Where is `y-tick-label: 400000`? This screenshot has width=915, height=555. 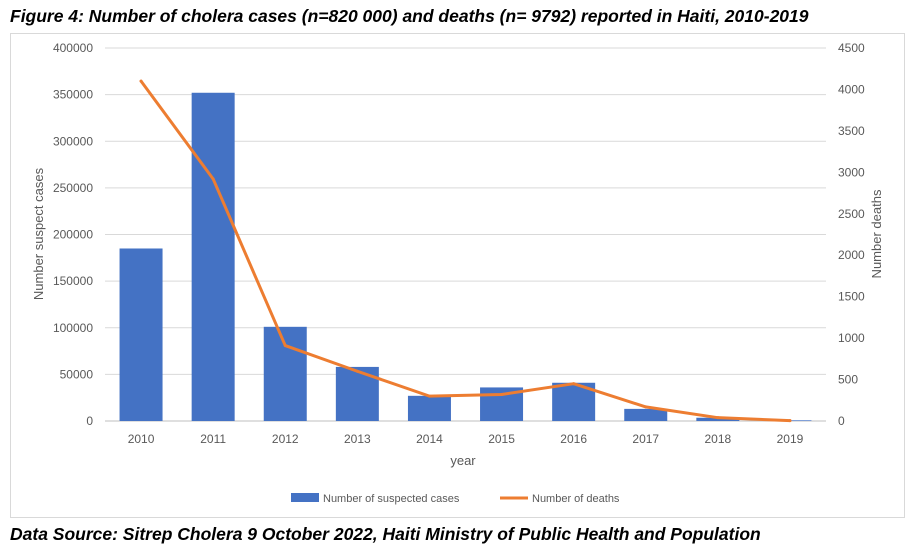 y-tick-label: 400000 is located at coordinates (73, 48).